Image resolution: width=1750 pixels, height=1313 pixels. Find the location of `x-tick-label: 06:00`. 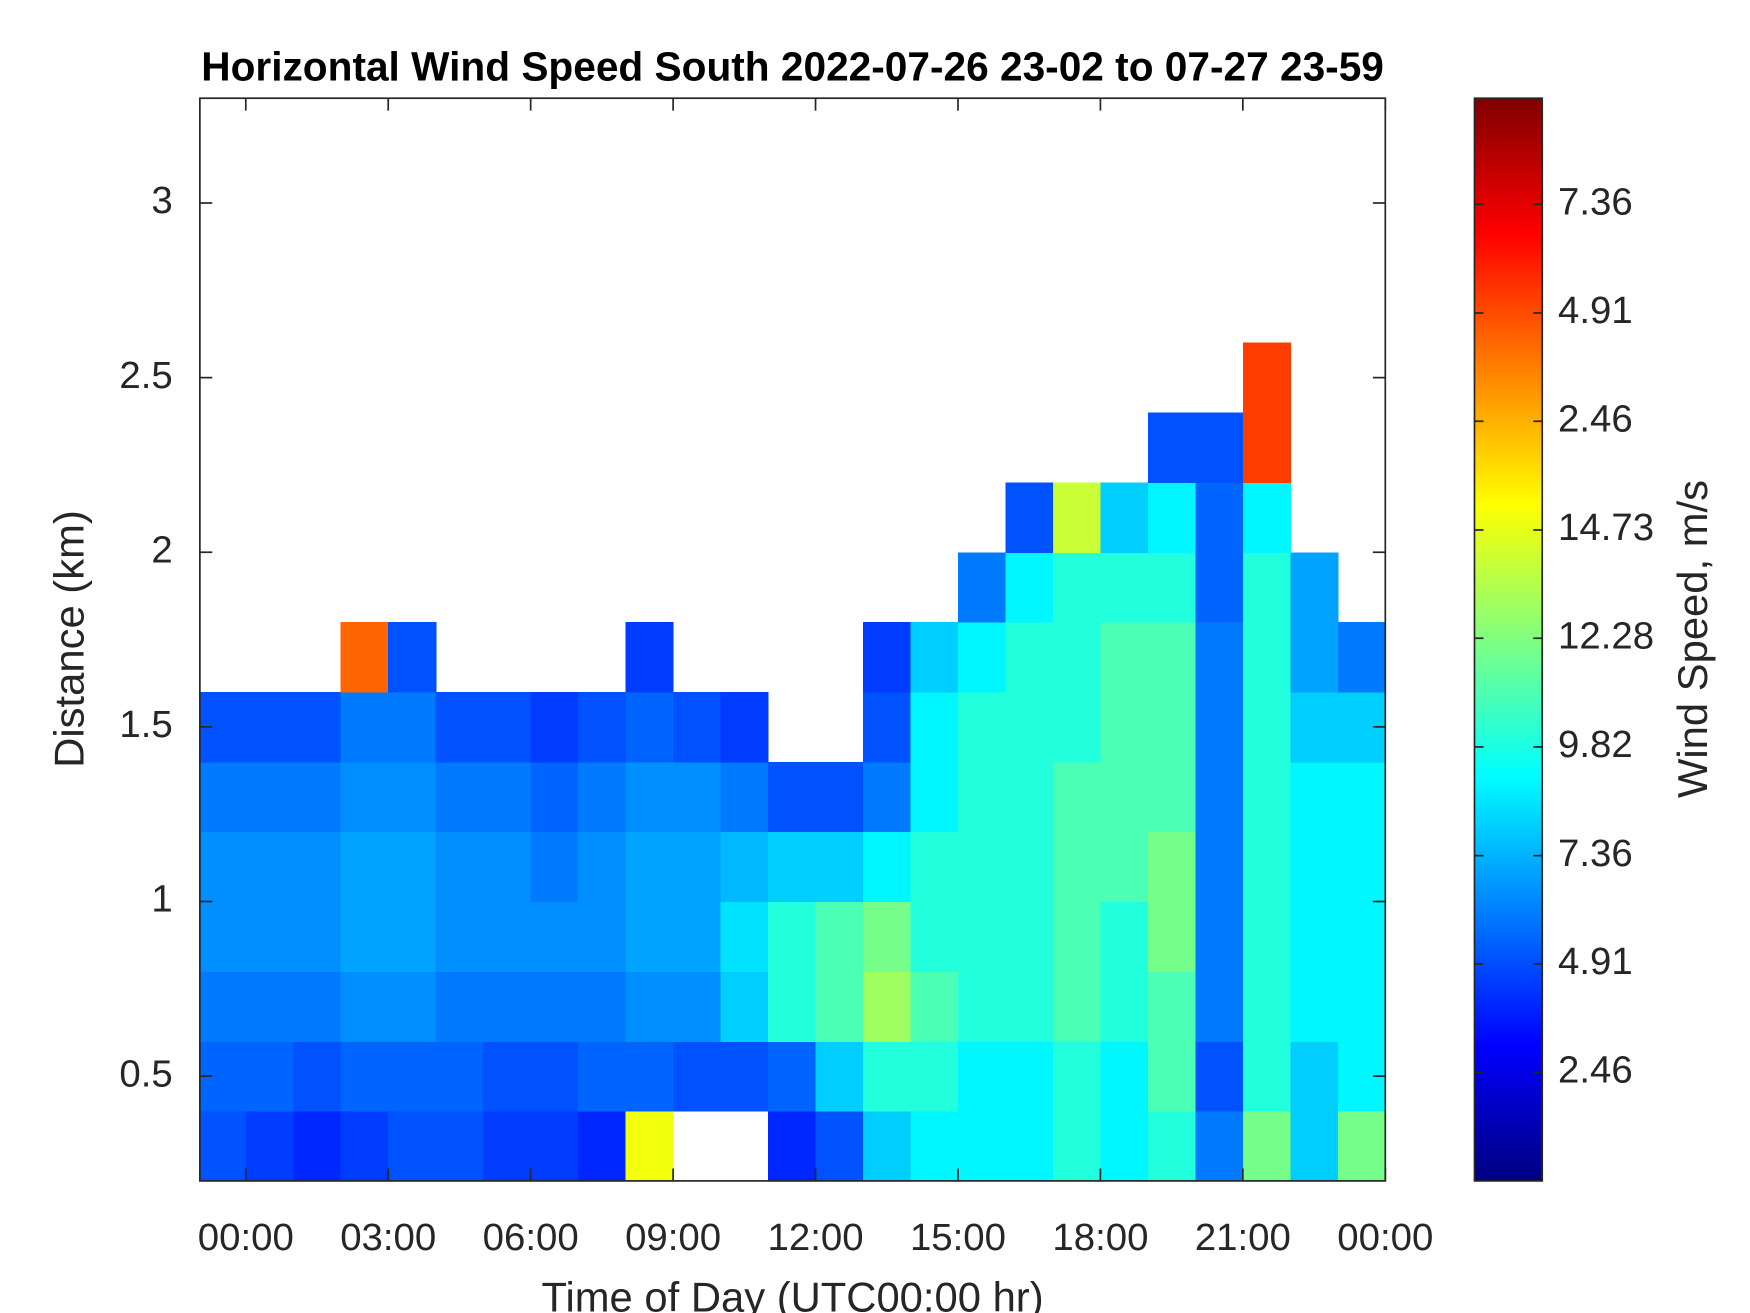

x-tick-label: 06:00 is located at coordinates (531, 1237).